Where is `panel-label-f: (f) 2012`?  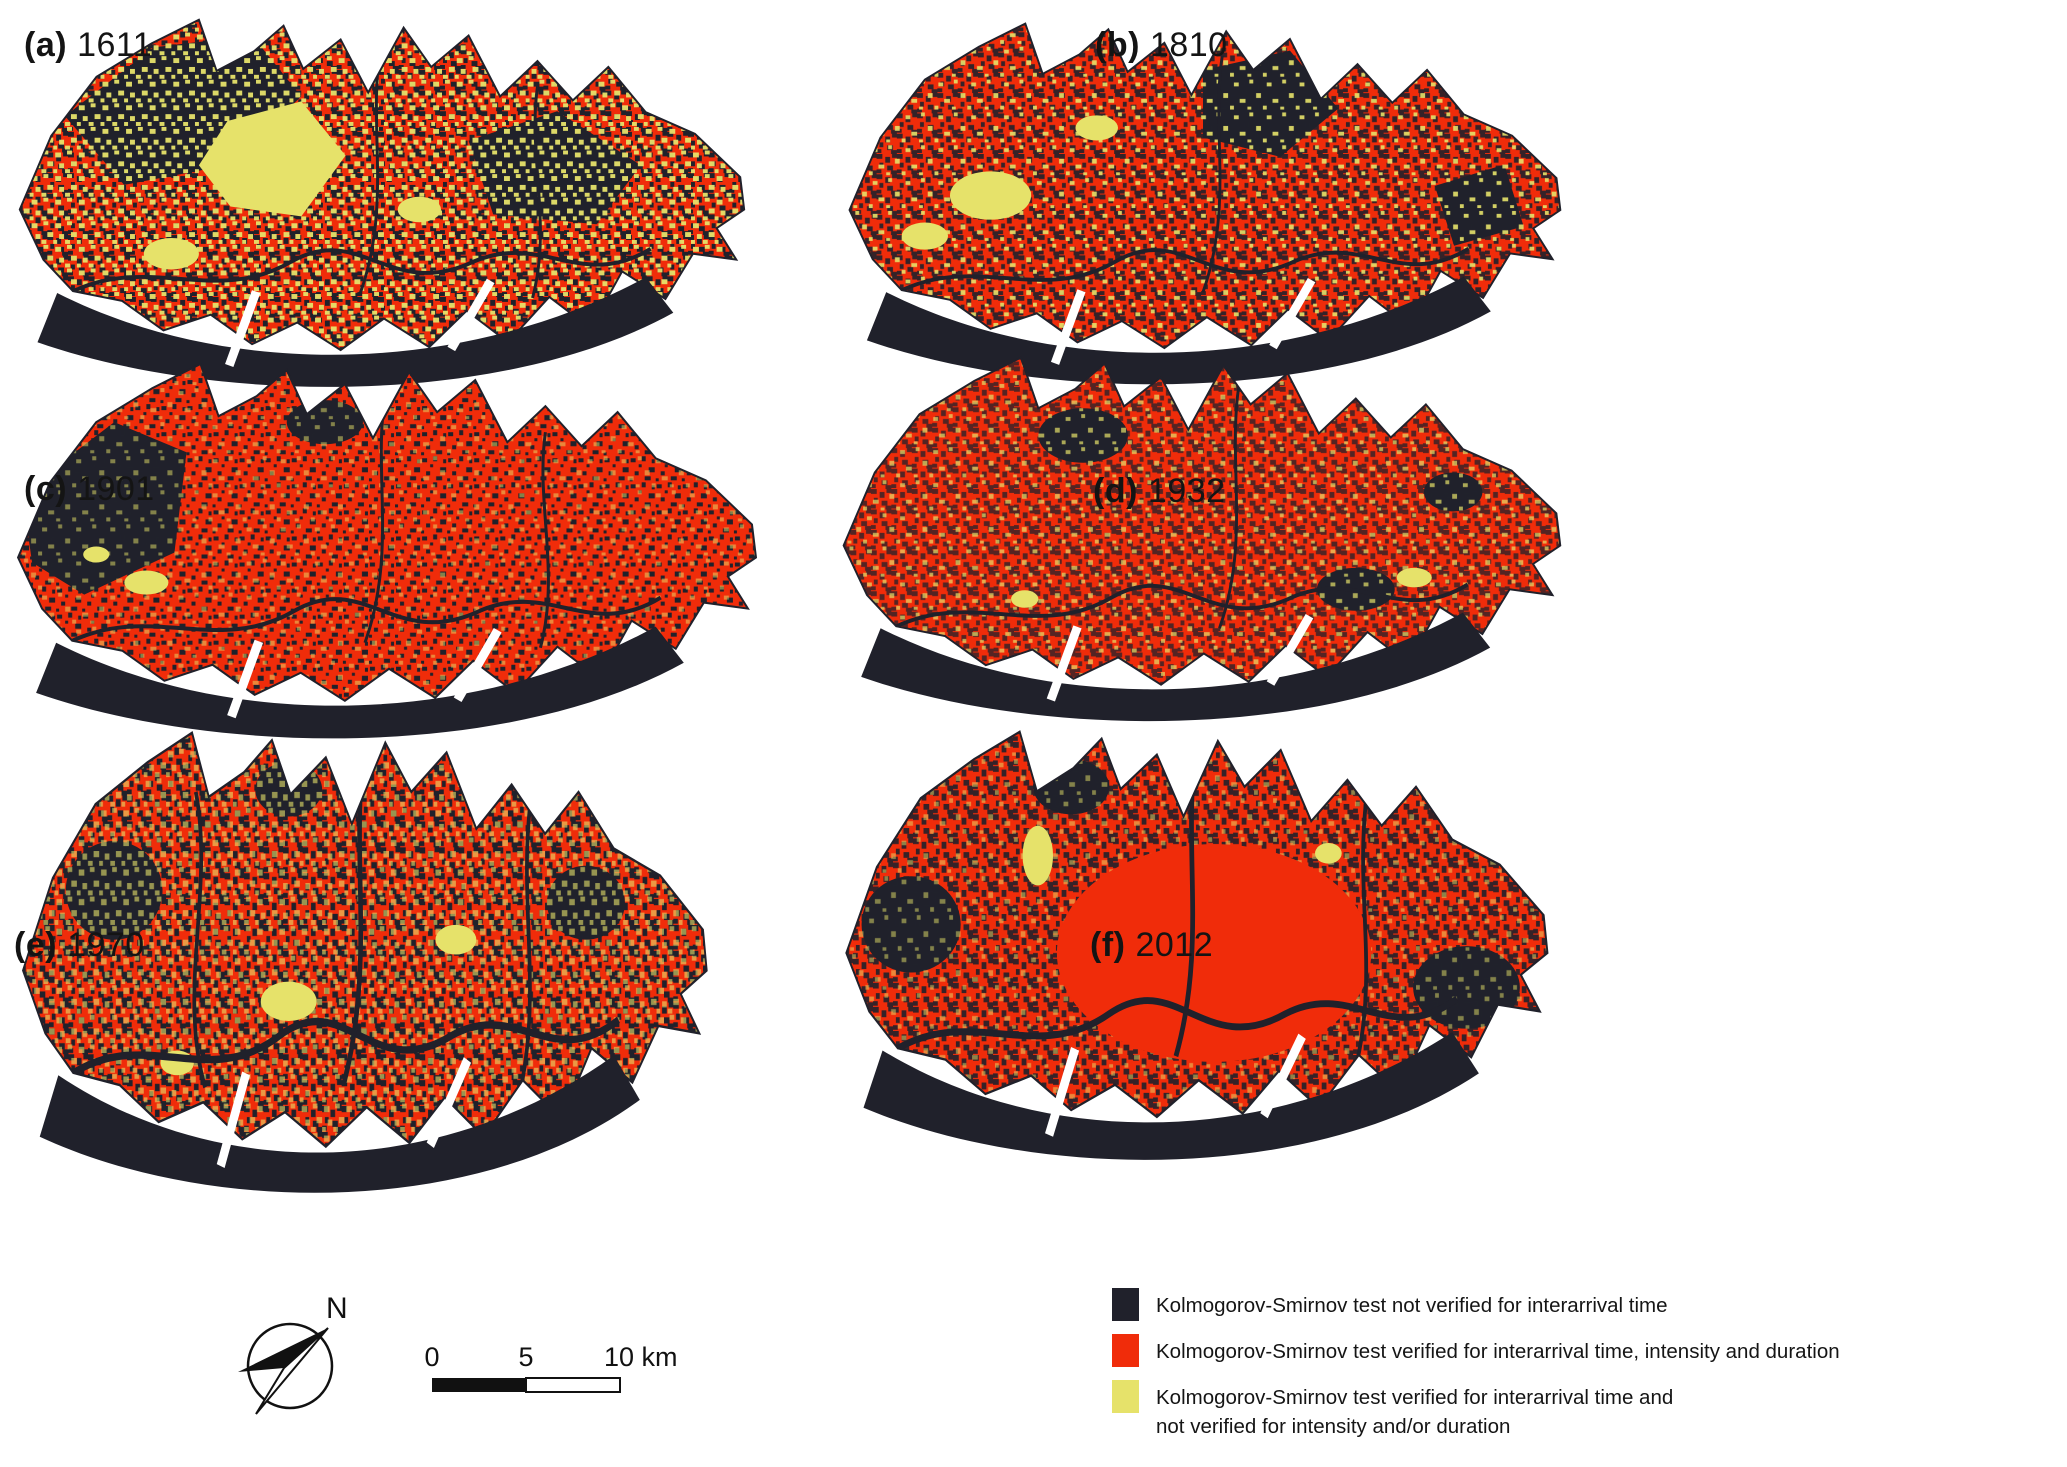
panel-label-f: (f) 2012 is located at coordinates (1151, 945).